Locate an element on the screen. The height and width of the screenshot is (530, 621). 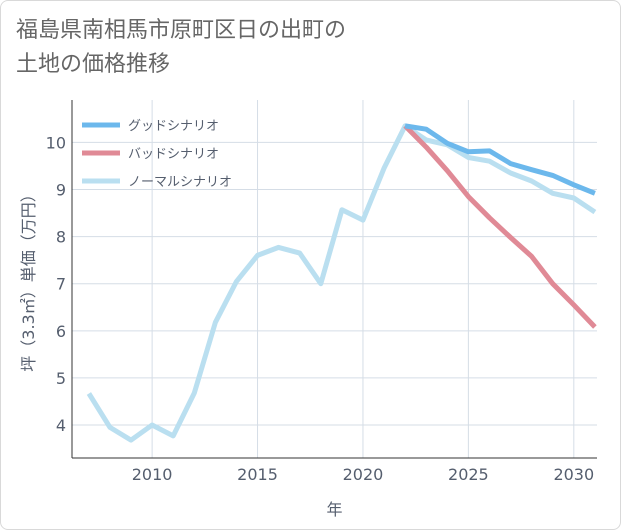
y-tick-label: 10 is located at coordinates (56, 142).